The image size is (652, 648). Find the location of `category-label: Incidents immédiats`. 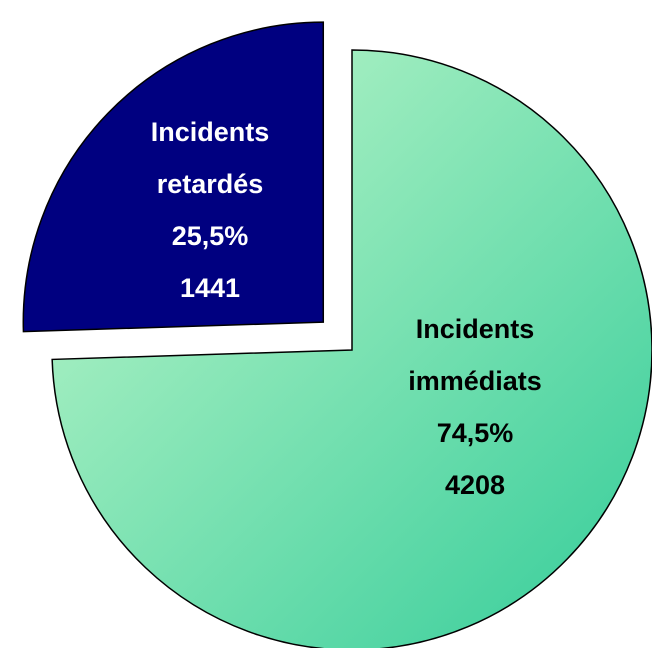

category-label: Incidents immédiats is located at coordinates (475, 355).